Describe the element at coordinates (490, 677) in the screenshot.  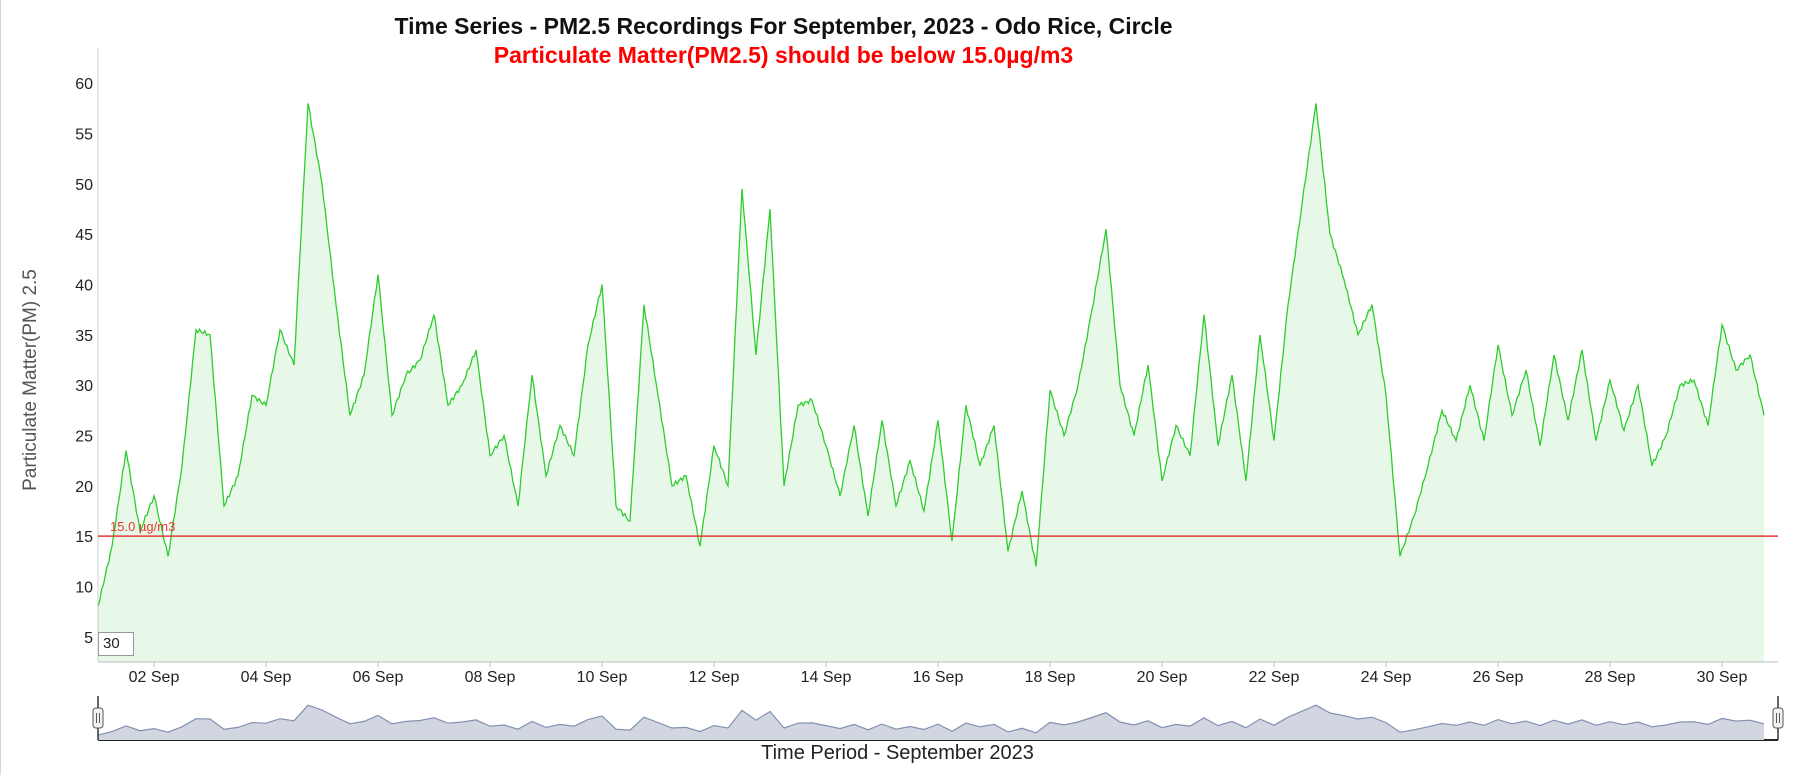
I see `x-tick-label: 08 Sep` at that location.